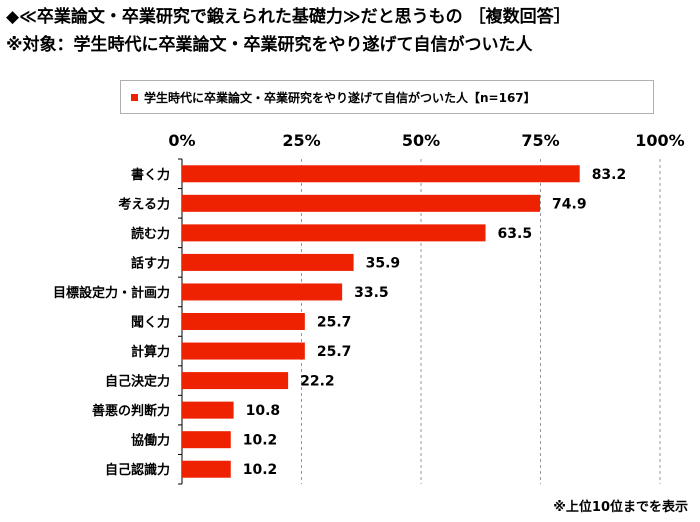  Describe the element at coordinates (263, 411) in the screenshot. I see `data-label: 10.8` at that location.